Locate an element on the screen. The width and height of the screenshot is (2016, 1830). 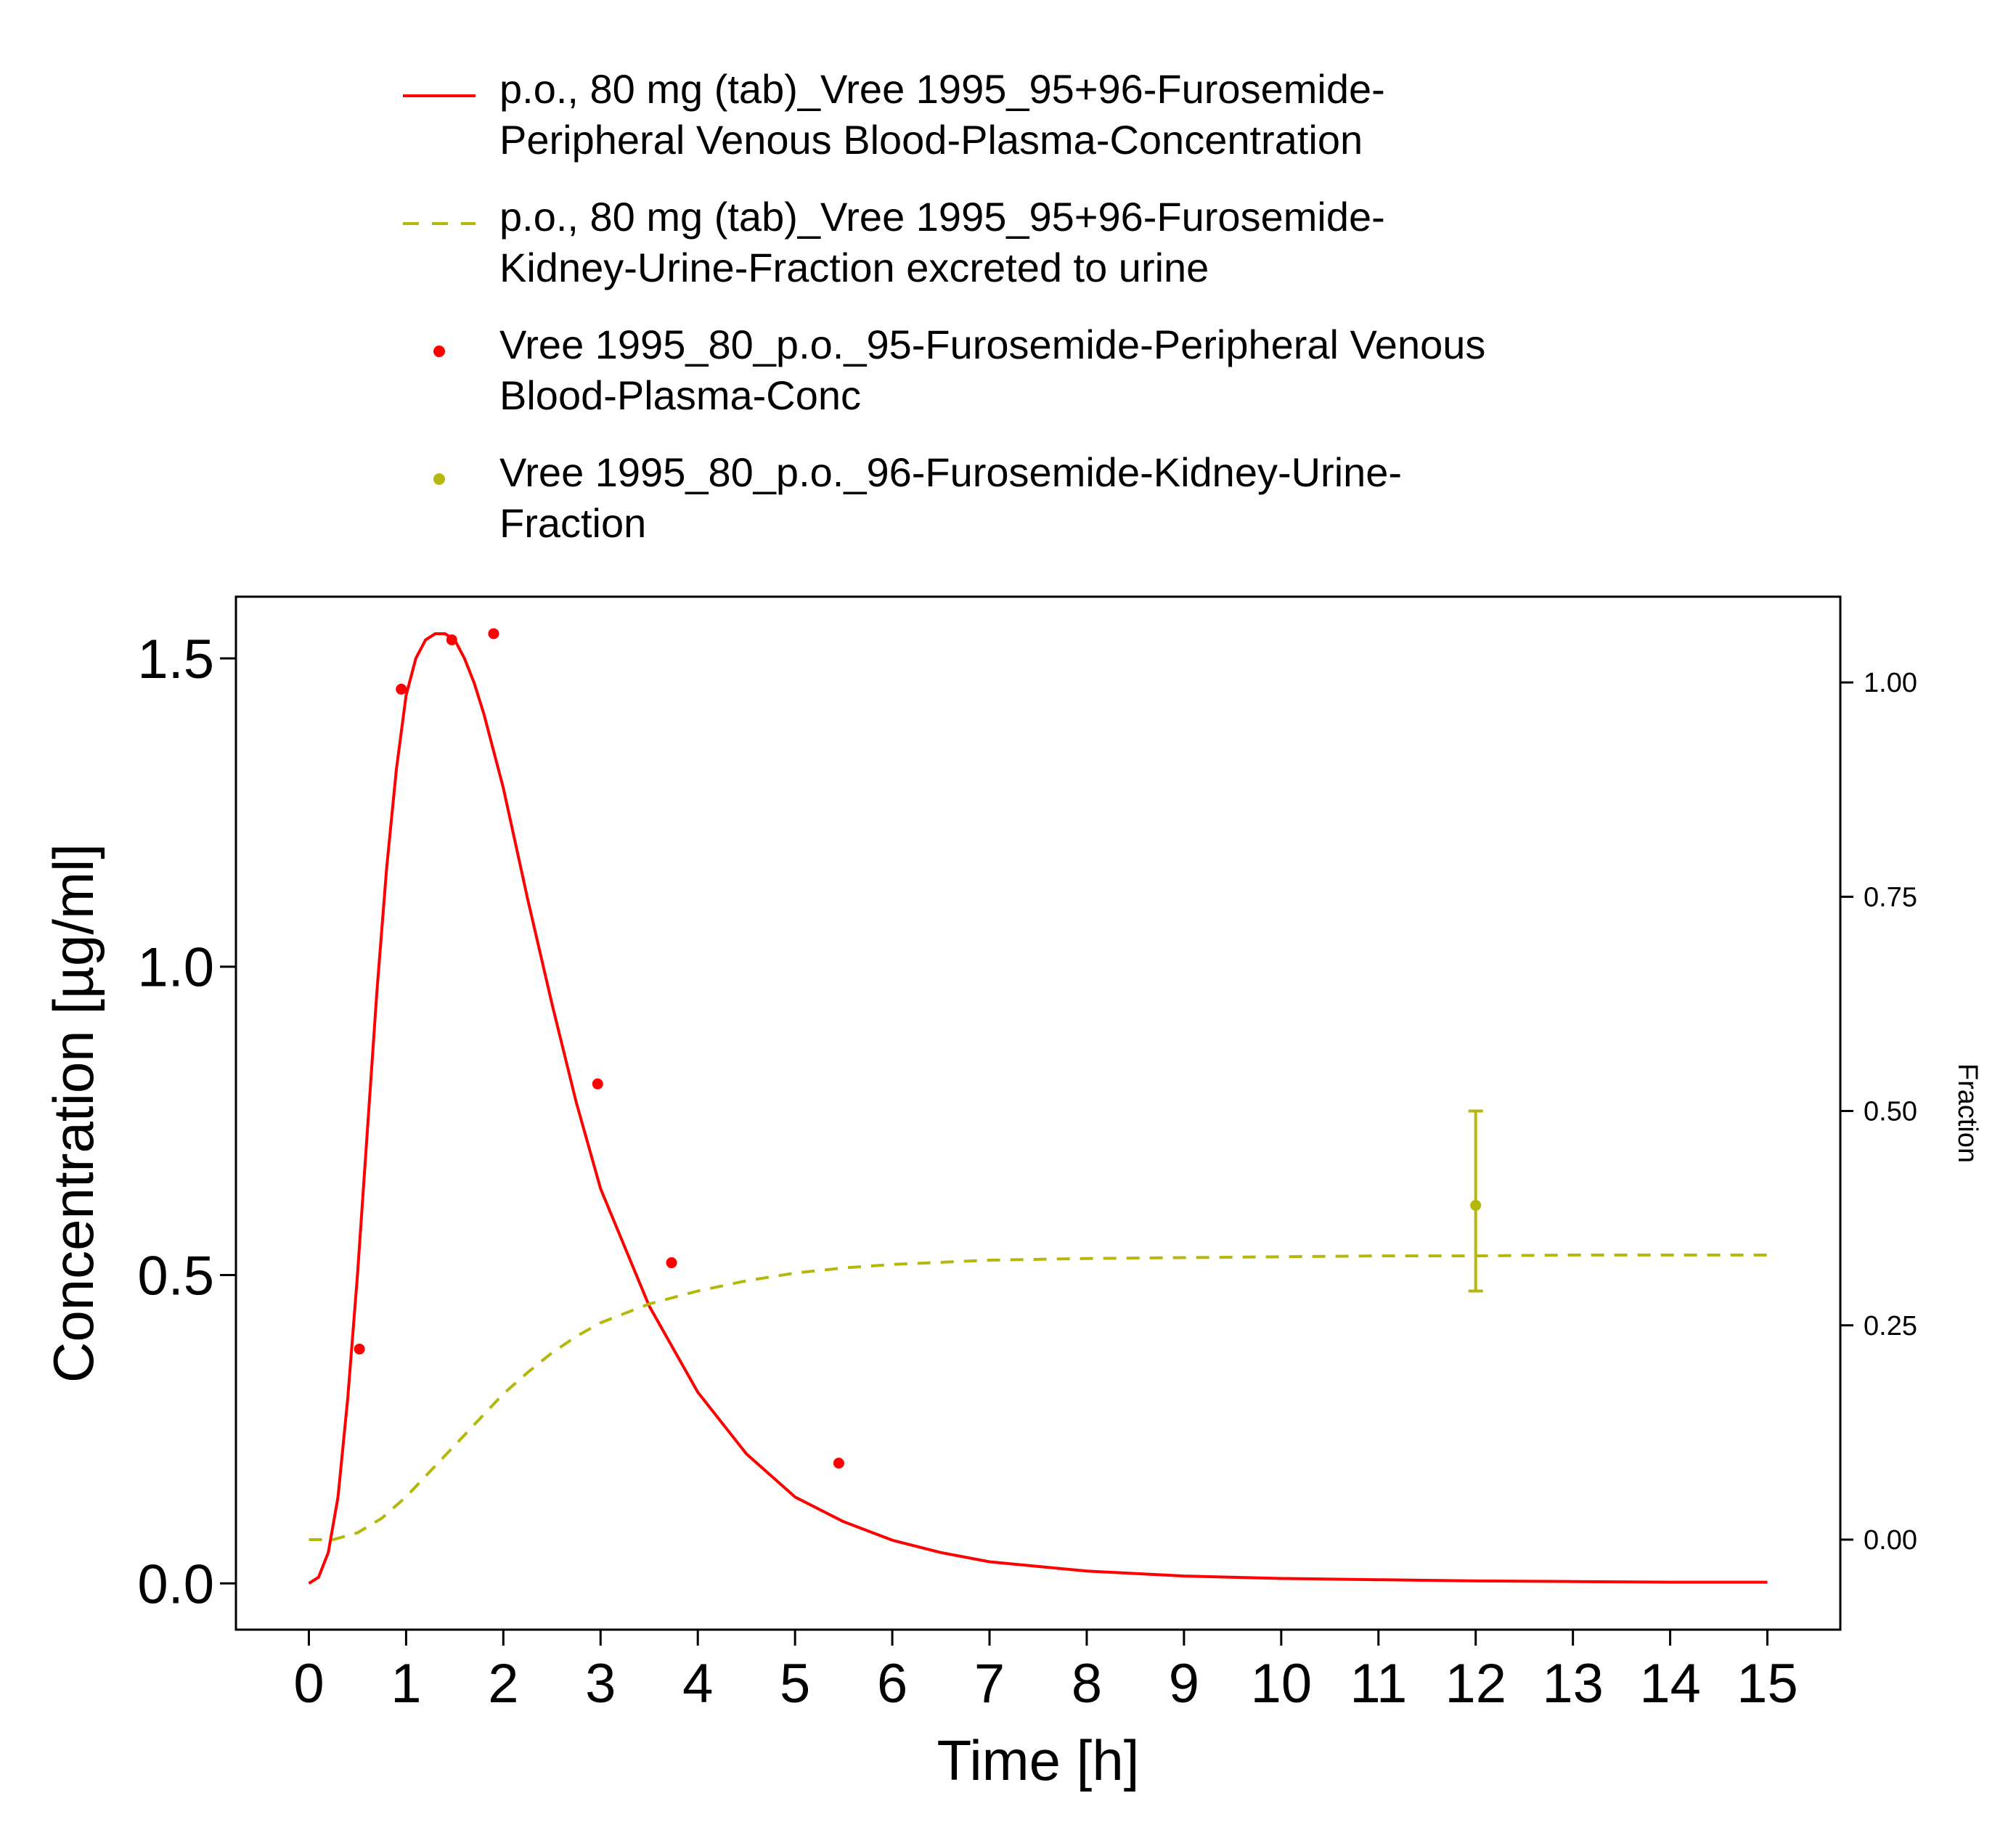
x-tick-label: 15 is located at coordinates (1768, 1684).